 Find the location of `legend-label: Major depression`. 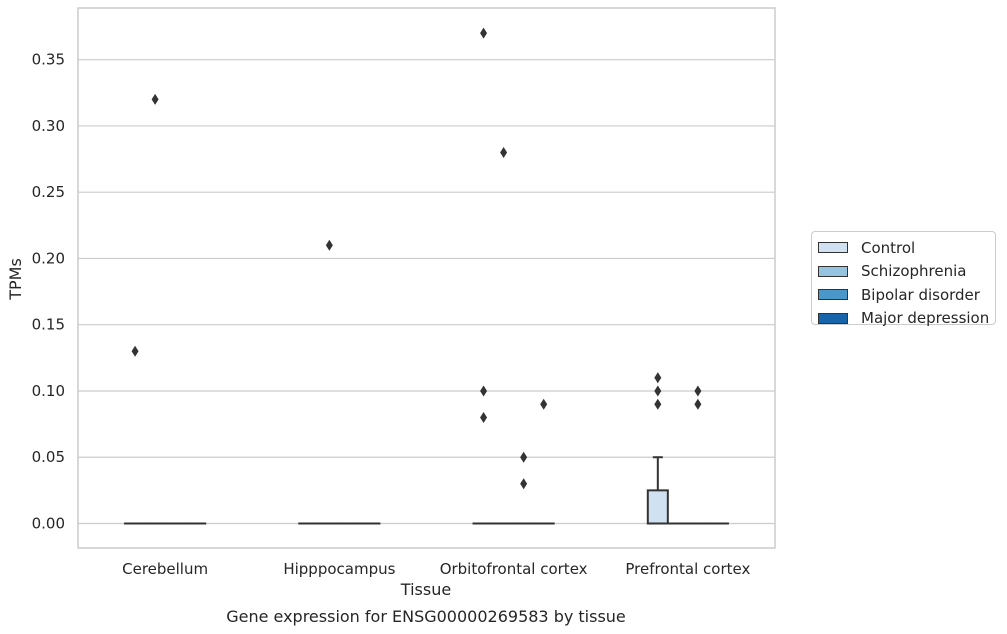

legend-label: Major depression is located at coordinates (925, 318).